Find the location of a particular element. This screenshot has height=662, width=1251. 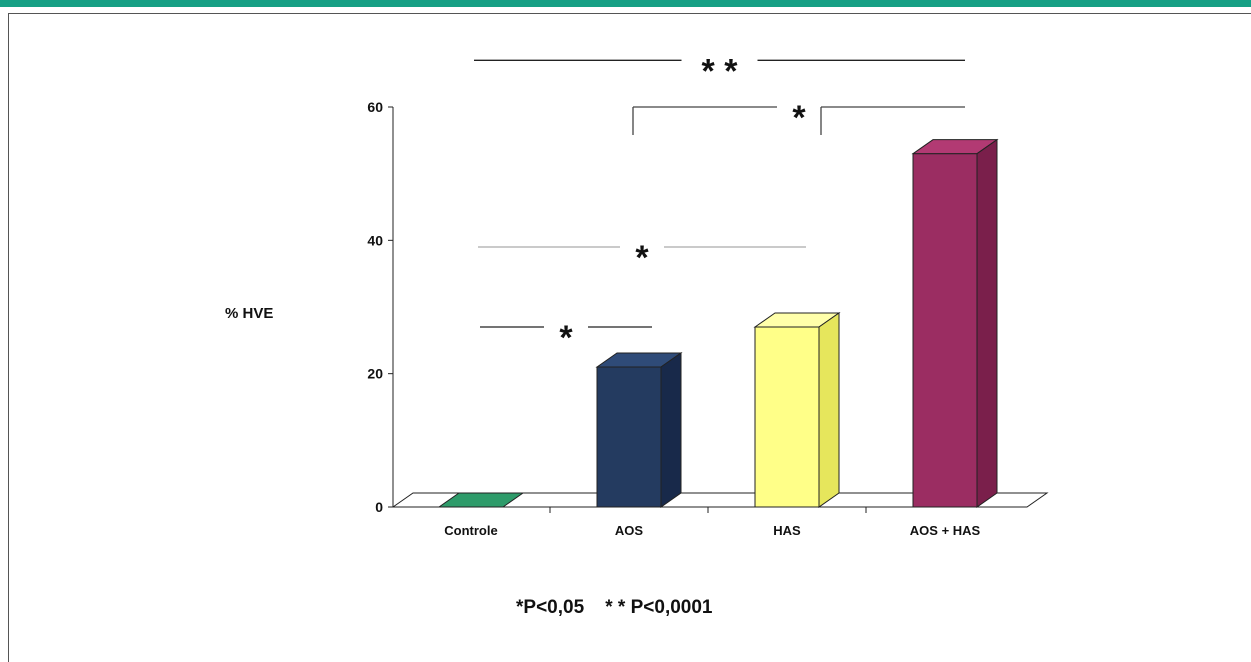

significance-bracket: * * is located at coordinates (719, 71).